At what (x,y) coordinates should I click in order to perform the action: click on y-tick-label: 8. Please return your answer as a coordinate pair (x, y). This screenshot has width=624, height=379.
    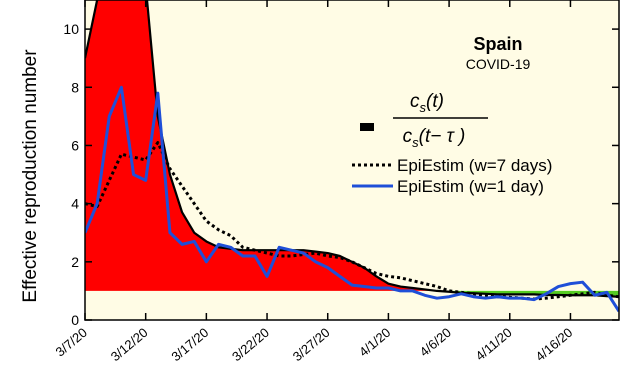
    Looking at the image, I should click on (75, 87).